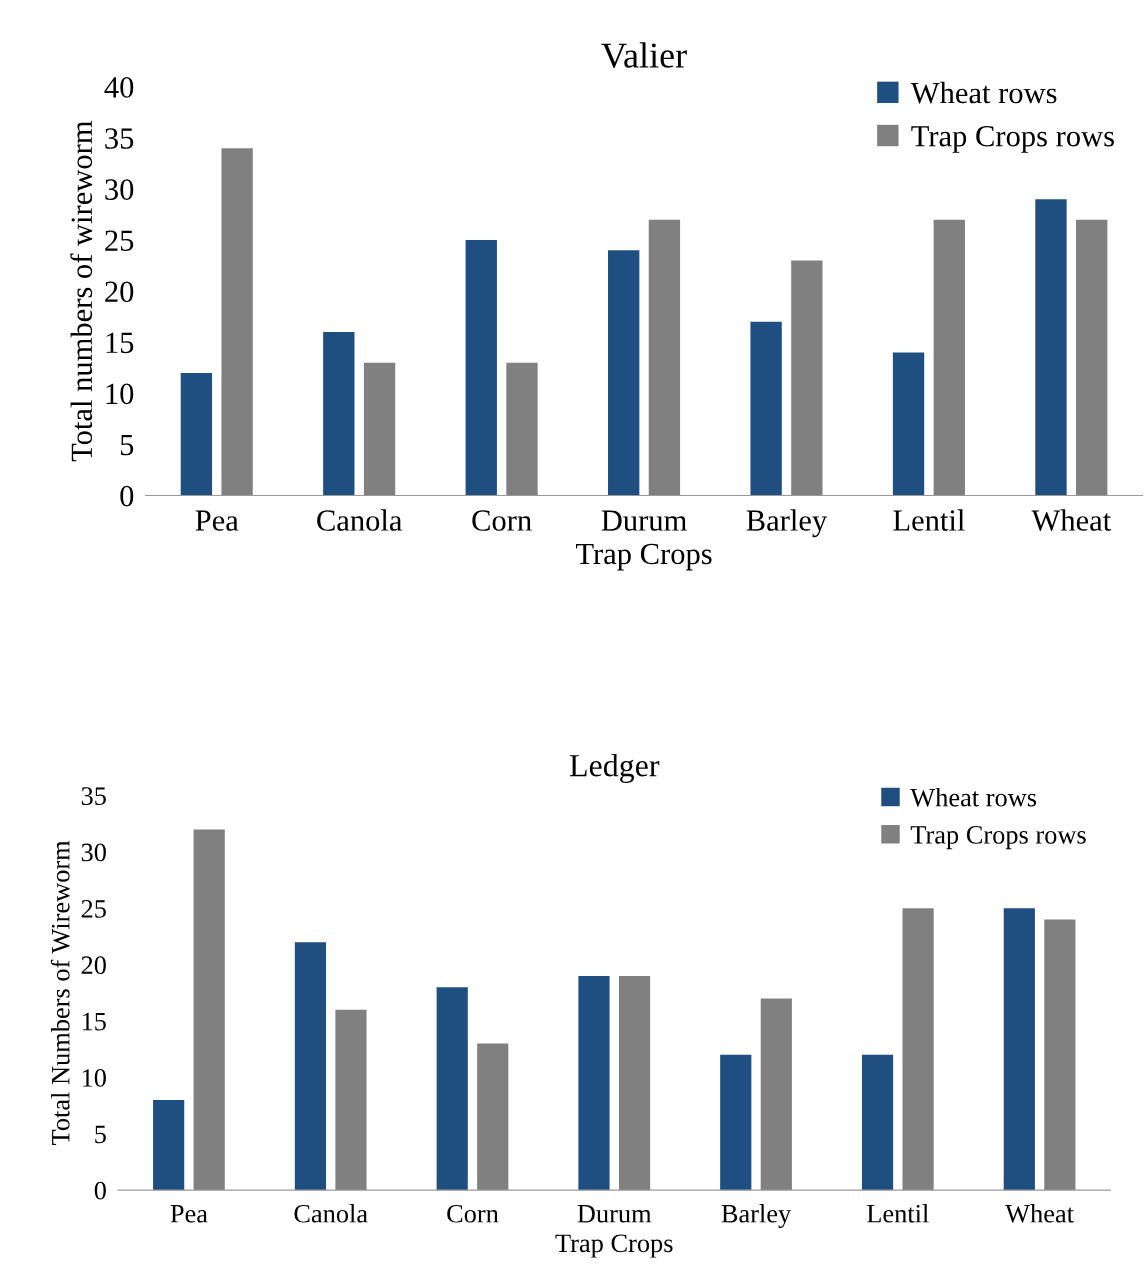  What do you see at coordinates (644, 55) in the screenshot?
I see `chart-title: Valier` at bounding box center [644, 55].